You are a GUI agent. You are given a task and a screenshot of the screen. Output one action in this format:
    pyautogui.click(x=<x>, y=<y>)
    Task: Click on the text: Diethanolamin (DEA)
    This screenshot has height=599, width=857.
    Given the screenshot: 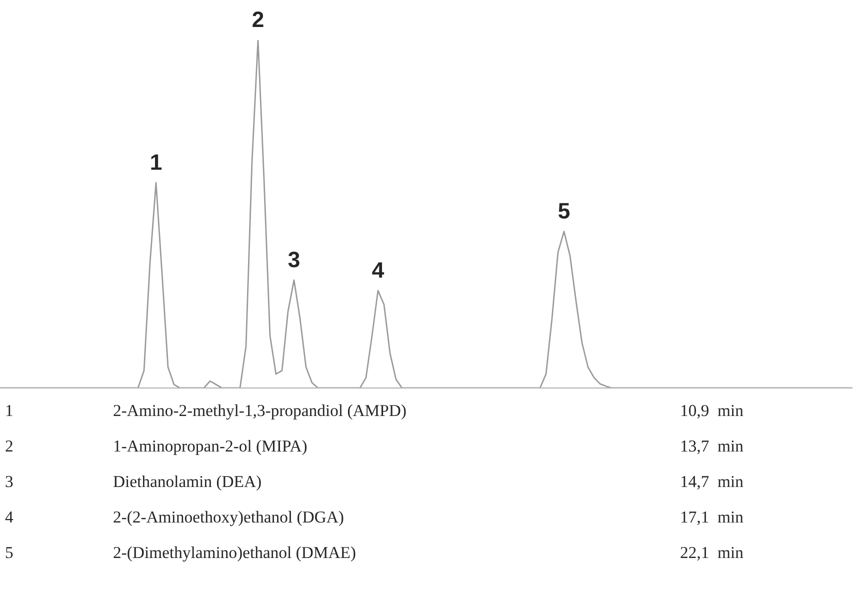 What is the action you would take?
    pyautogui.click(x=187, y=483)
    